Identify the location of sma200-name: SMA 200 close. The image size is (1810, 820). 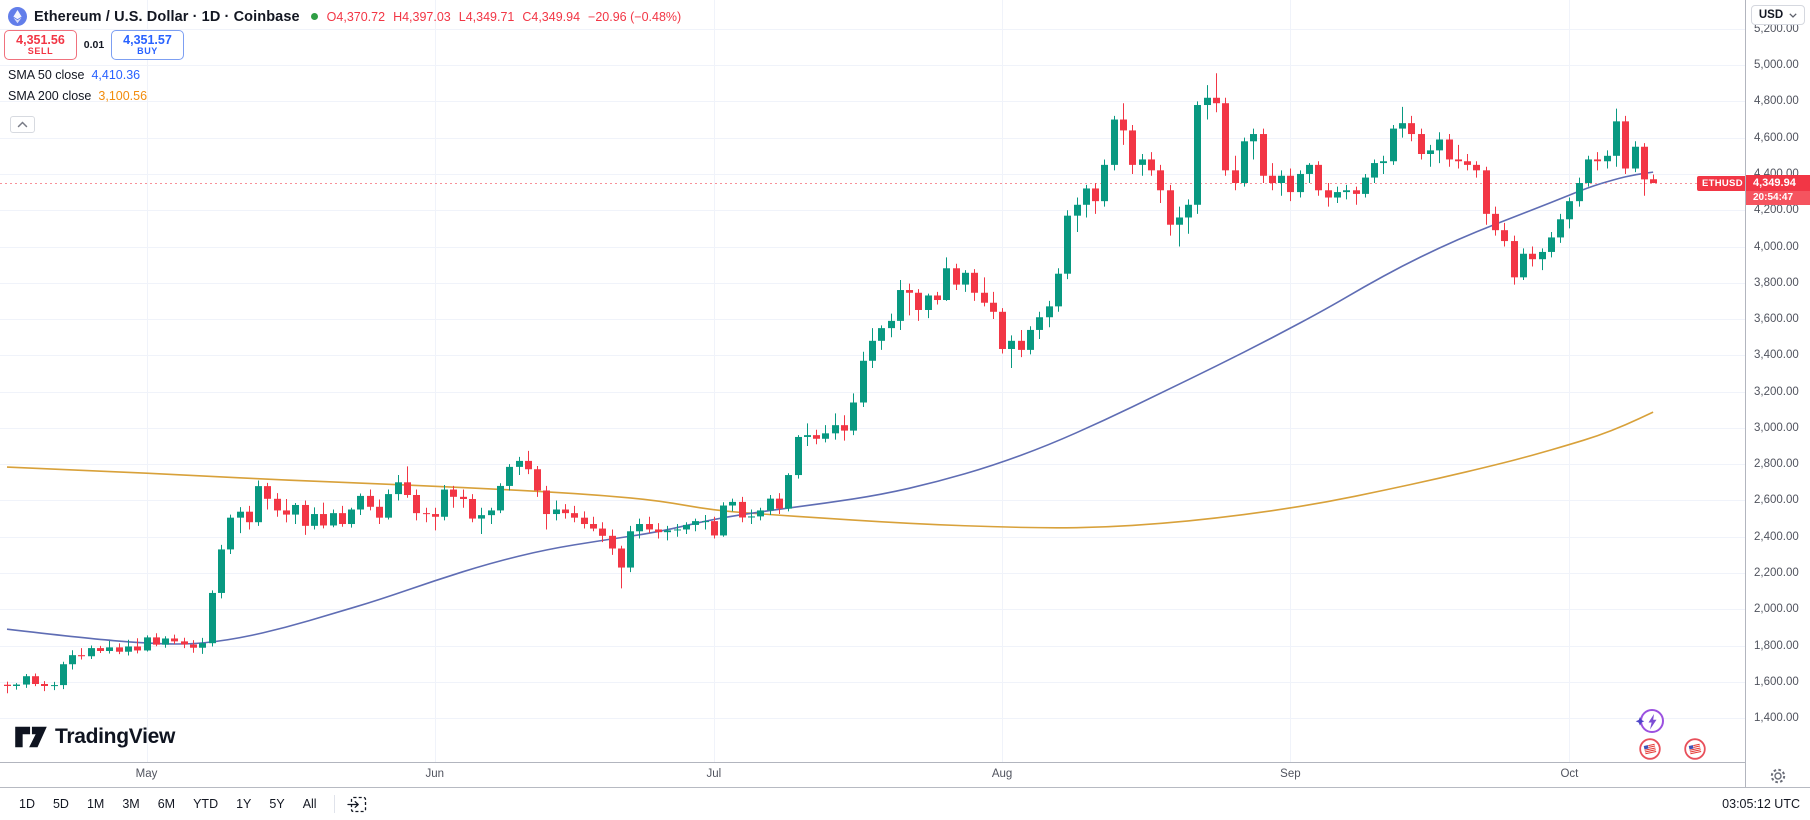
(50, 96).